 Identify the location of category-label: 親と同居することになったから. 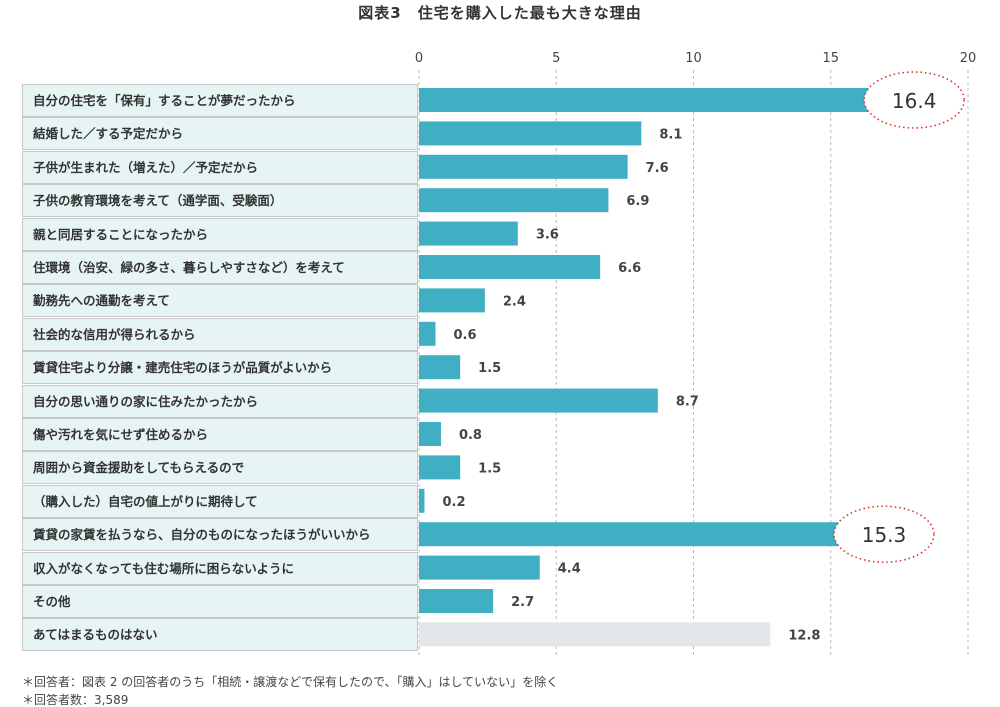
(220, 234).